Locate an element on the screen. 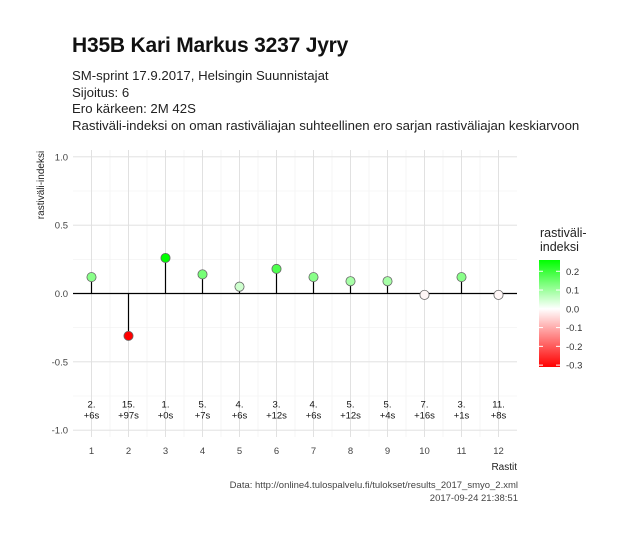 This screenshot has width=630, height=540. x-tick-label: 11 is located at coordinates (462, 451).